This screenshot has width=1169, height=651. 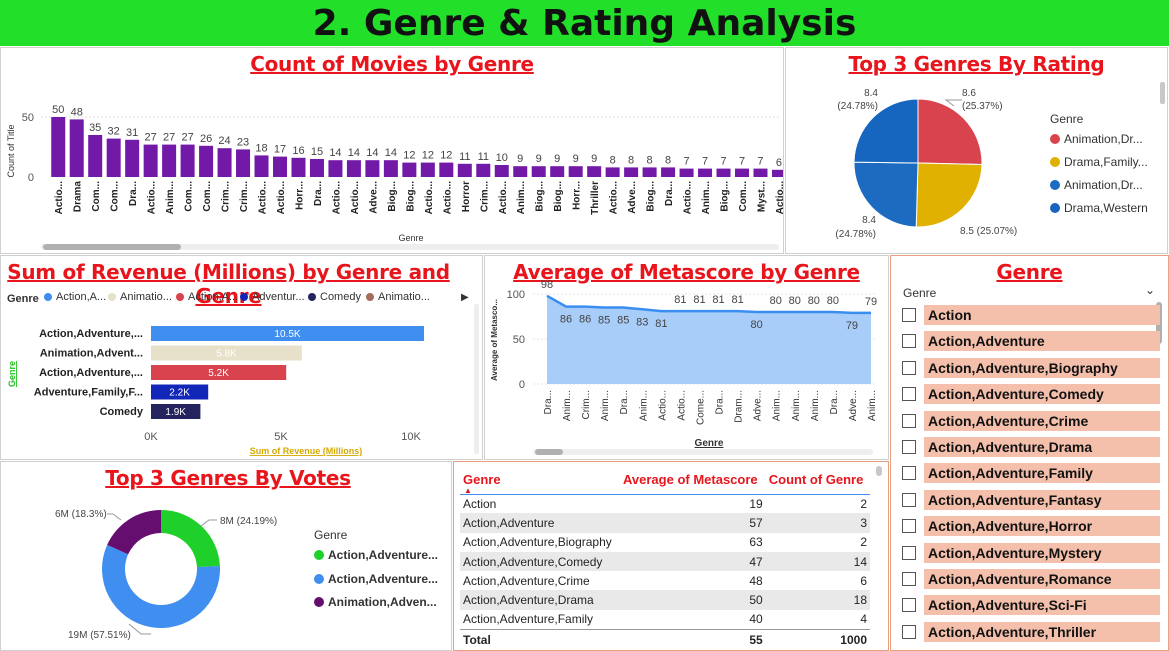 What do you see at coordinates (1031, 579) in the screenshot?
I see `slicer-item: Action,Adventure,Romance` at bounding box center [1031, 579].